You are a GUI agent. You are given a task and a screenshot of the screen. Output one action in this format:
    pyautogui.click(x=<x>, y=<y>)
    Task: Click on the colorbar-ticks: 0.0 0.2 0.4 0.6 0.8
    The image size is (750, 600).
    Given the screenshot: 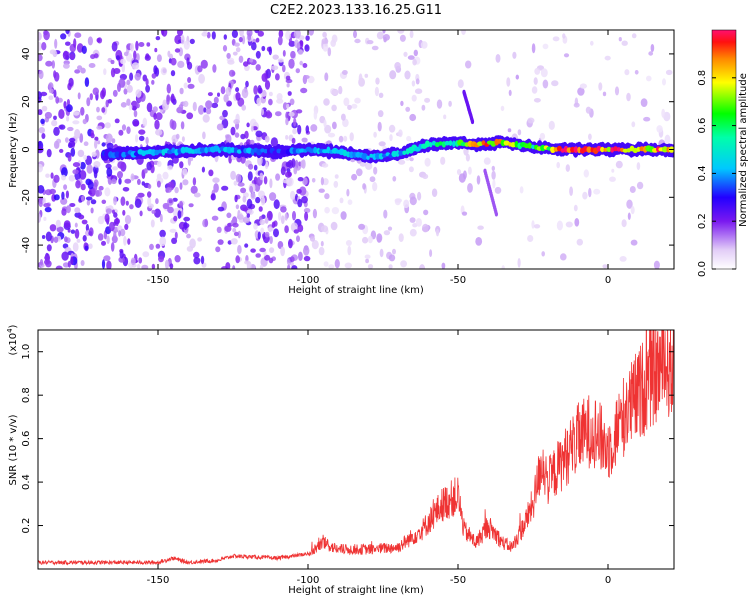 What is the action you would take?
    pyautogui.click(x=716, y=173)
    